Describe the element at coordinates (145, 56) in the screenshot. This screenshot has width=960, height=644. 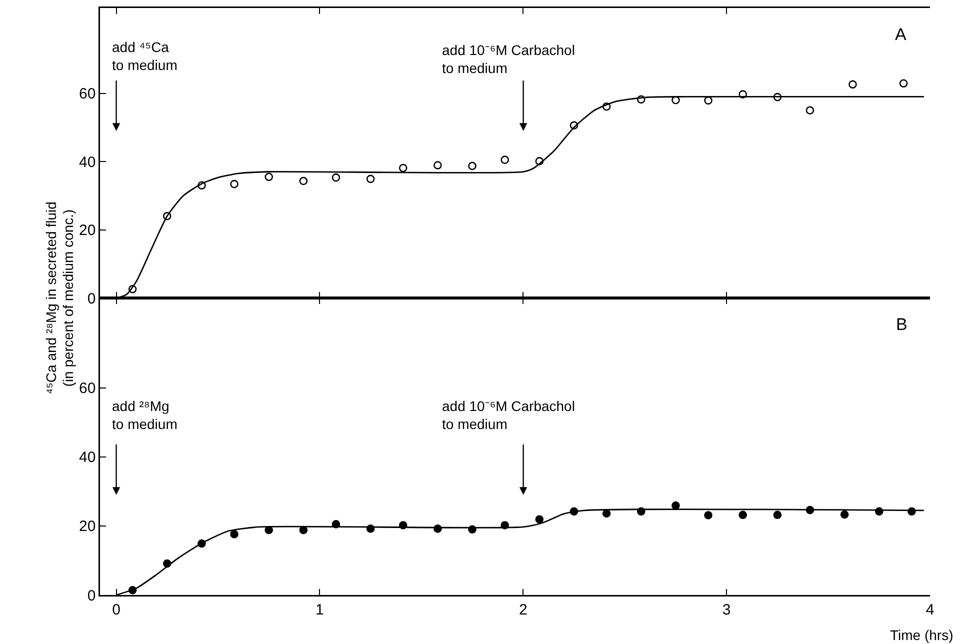
I see `annotation: add ⁴⁵Ca to medium` at that location.